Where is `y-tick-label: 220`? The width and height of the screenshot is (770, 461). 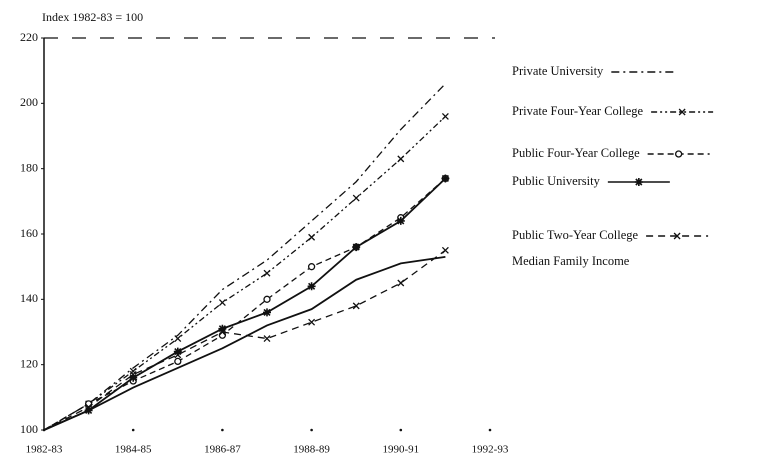 y-tick-label: 220 is located at coordinates (29, 37).